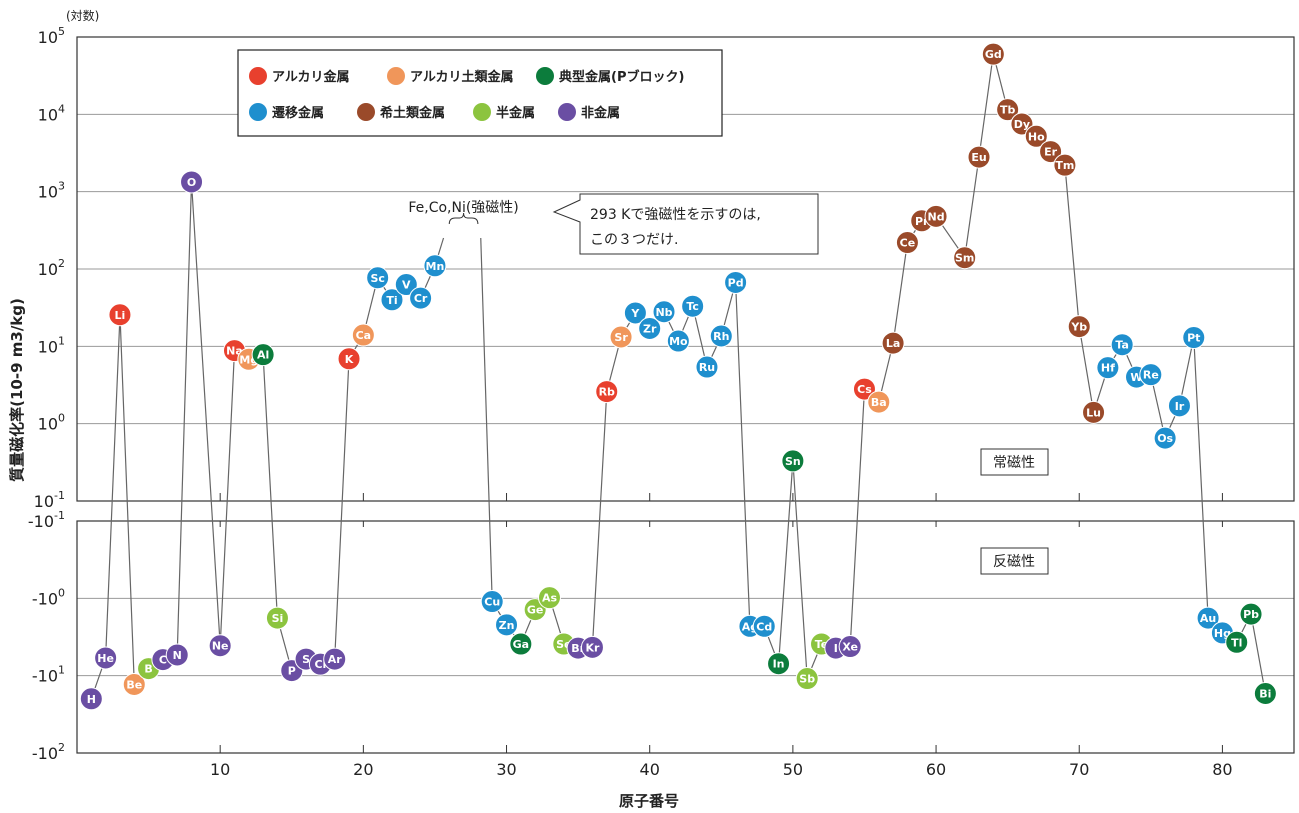 Image resolution: width=1299 pixels, height=813 pixels. Describe the element at coordinates (421, 298) in the screenshot. I see `point-label: Cr` at that location.